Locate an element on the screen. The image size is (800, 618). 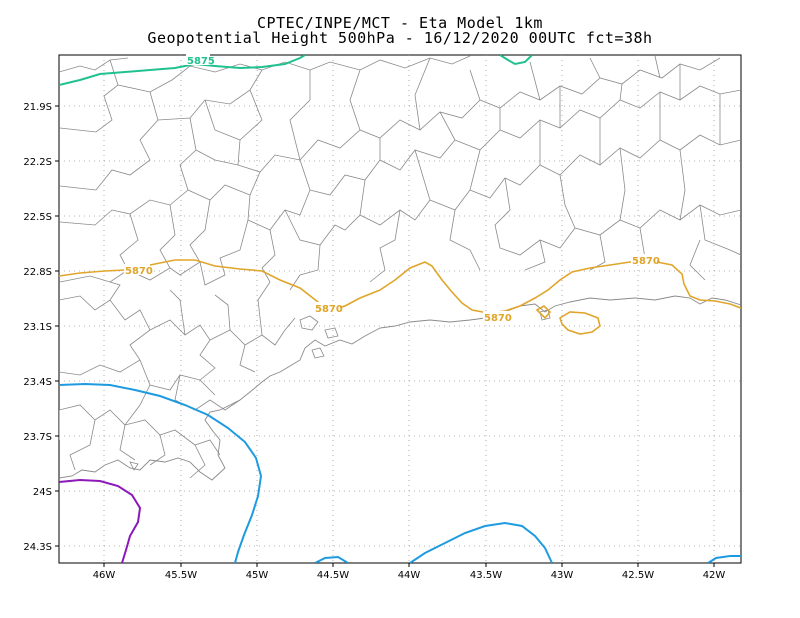
contour-label-orange-3: 5870 is located at coordinates (498, 318).